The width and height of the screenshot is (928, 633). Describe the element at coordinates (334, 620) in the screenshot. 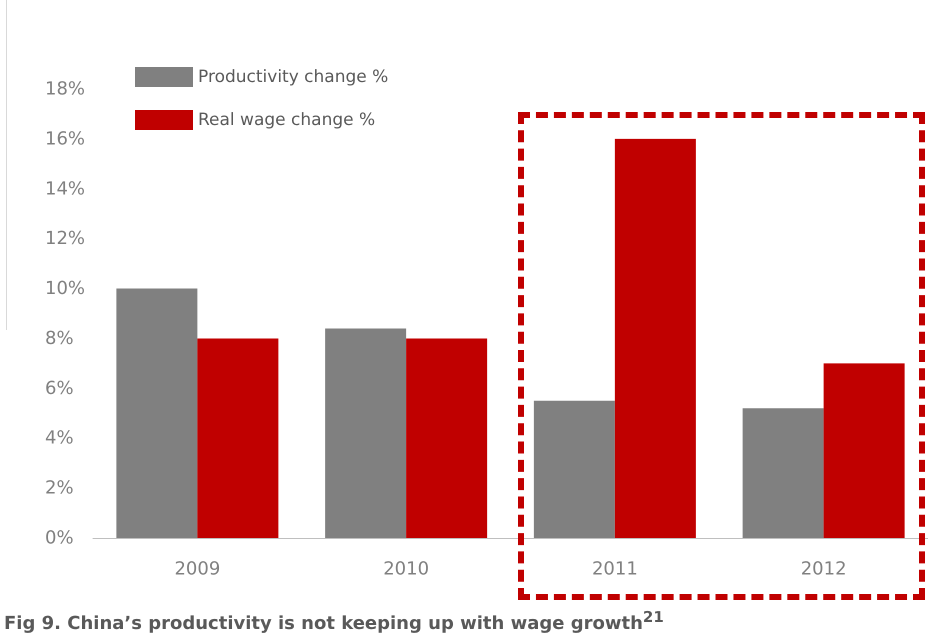

I see `text: Fig 9. China’s productivity is not keeping up with wage growth$^{21}$` at that location.